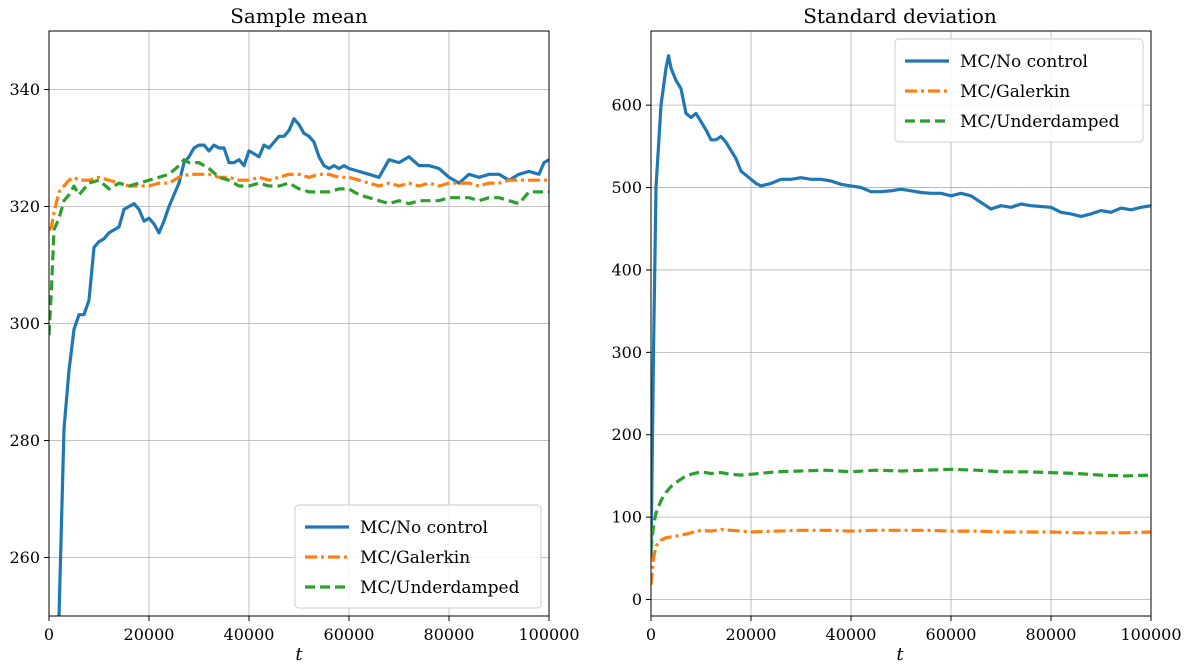  What do you see at coordinates (751, 634) in the screenshot?
I see `standard-deviation-x-tick-label: 20000` at bounding box center [751, 634].